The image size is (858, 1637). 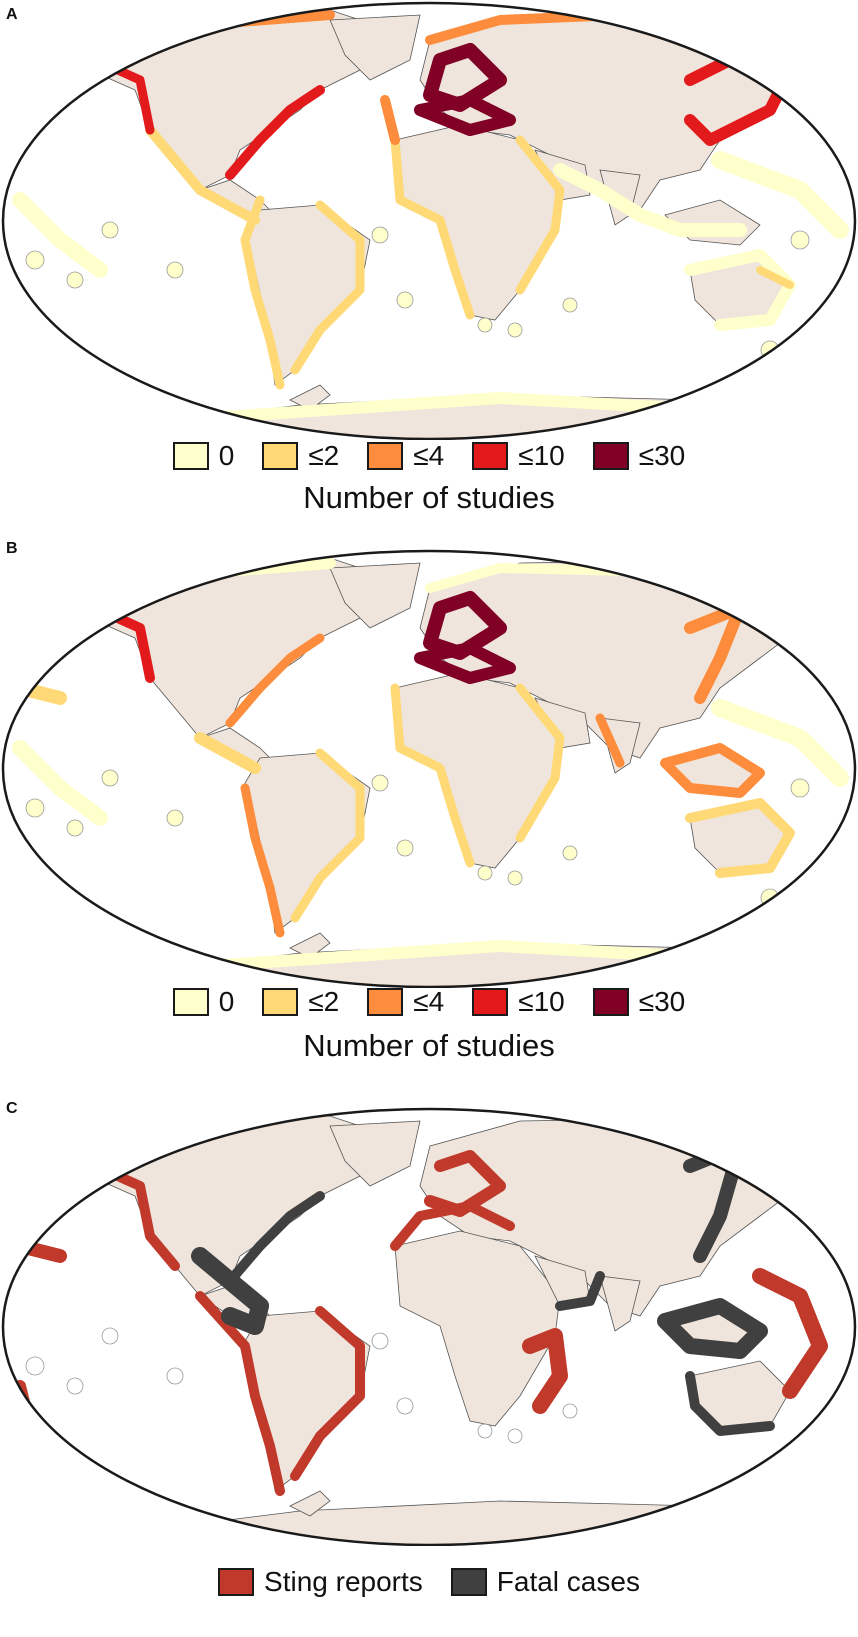 What do you see at coordinates (568, 1581) in the screenshot?
I see `legend-label: Fatal cases` at bounding box center [568, 1581].